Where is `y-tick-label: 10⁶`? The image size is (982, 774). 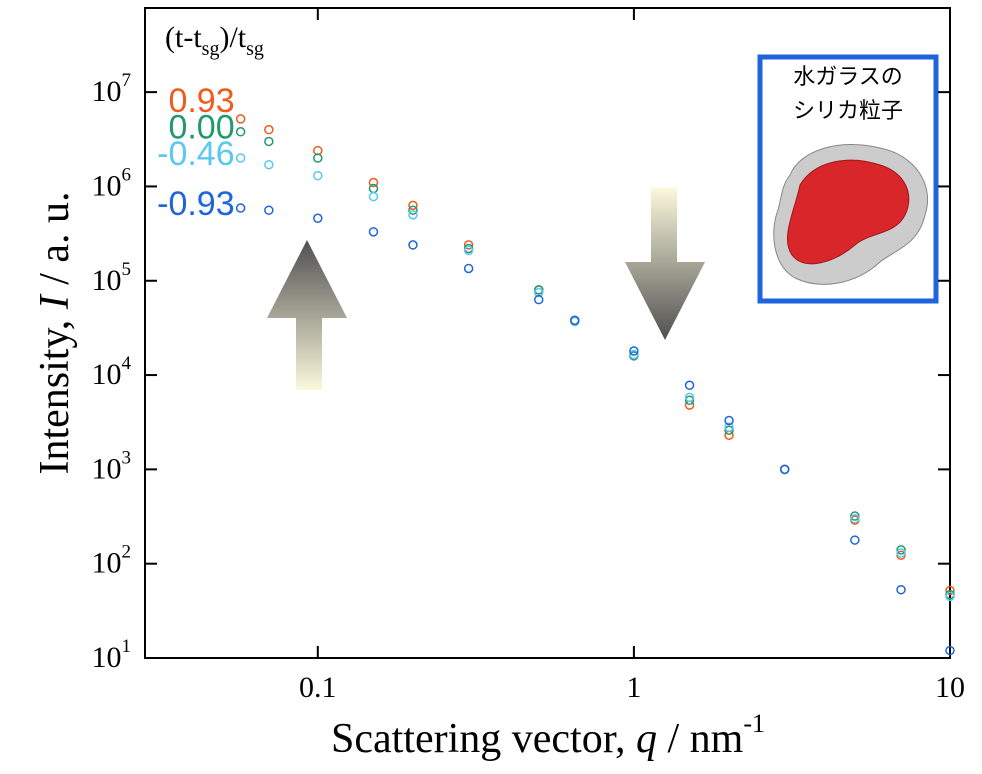 y-tick-label: 10⁶ is located at coordinates (112, 184).